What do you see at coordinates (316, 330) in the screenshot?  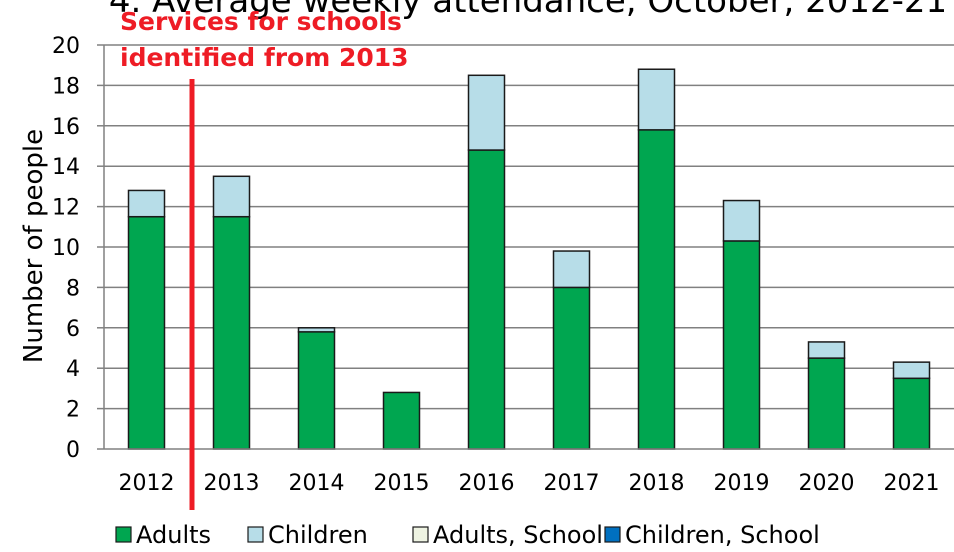 I see `bar-children-2014` at bounding box center [316, 330].